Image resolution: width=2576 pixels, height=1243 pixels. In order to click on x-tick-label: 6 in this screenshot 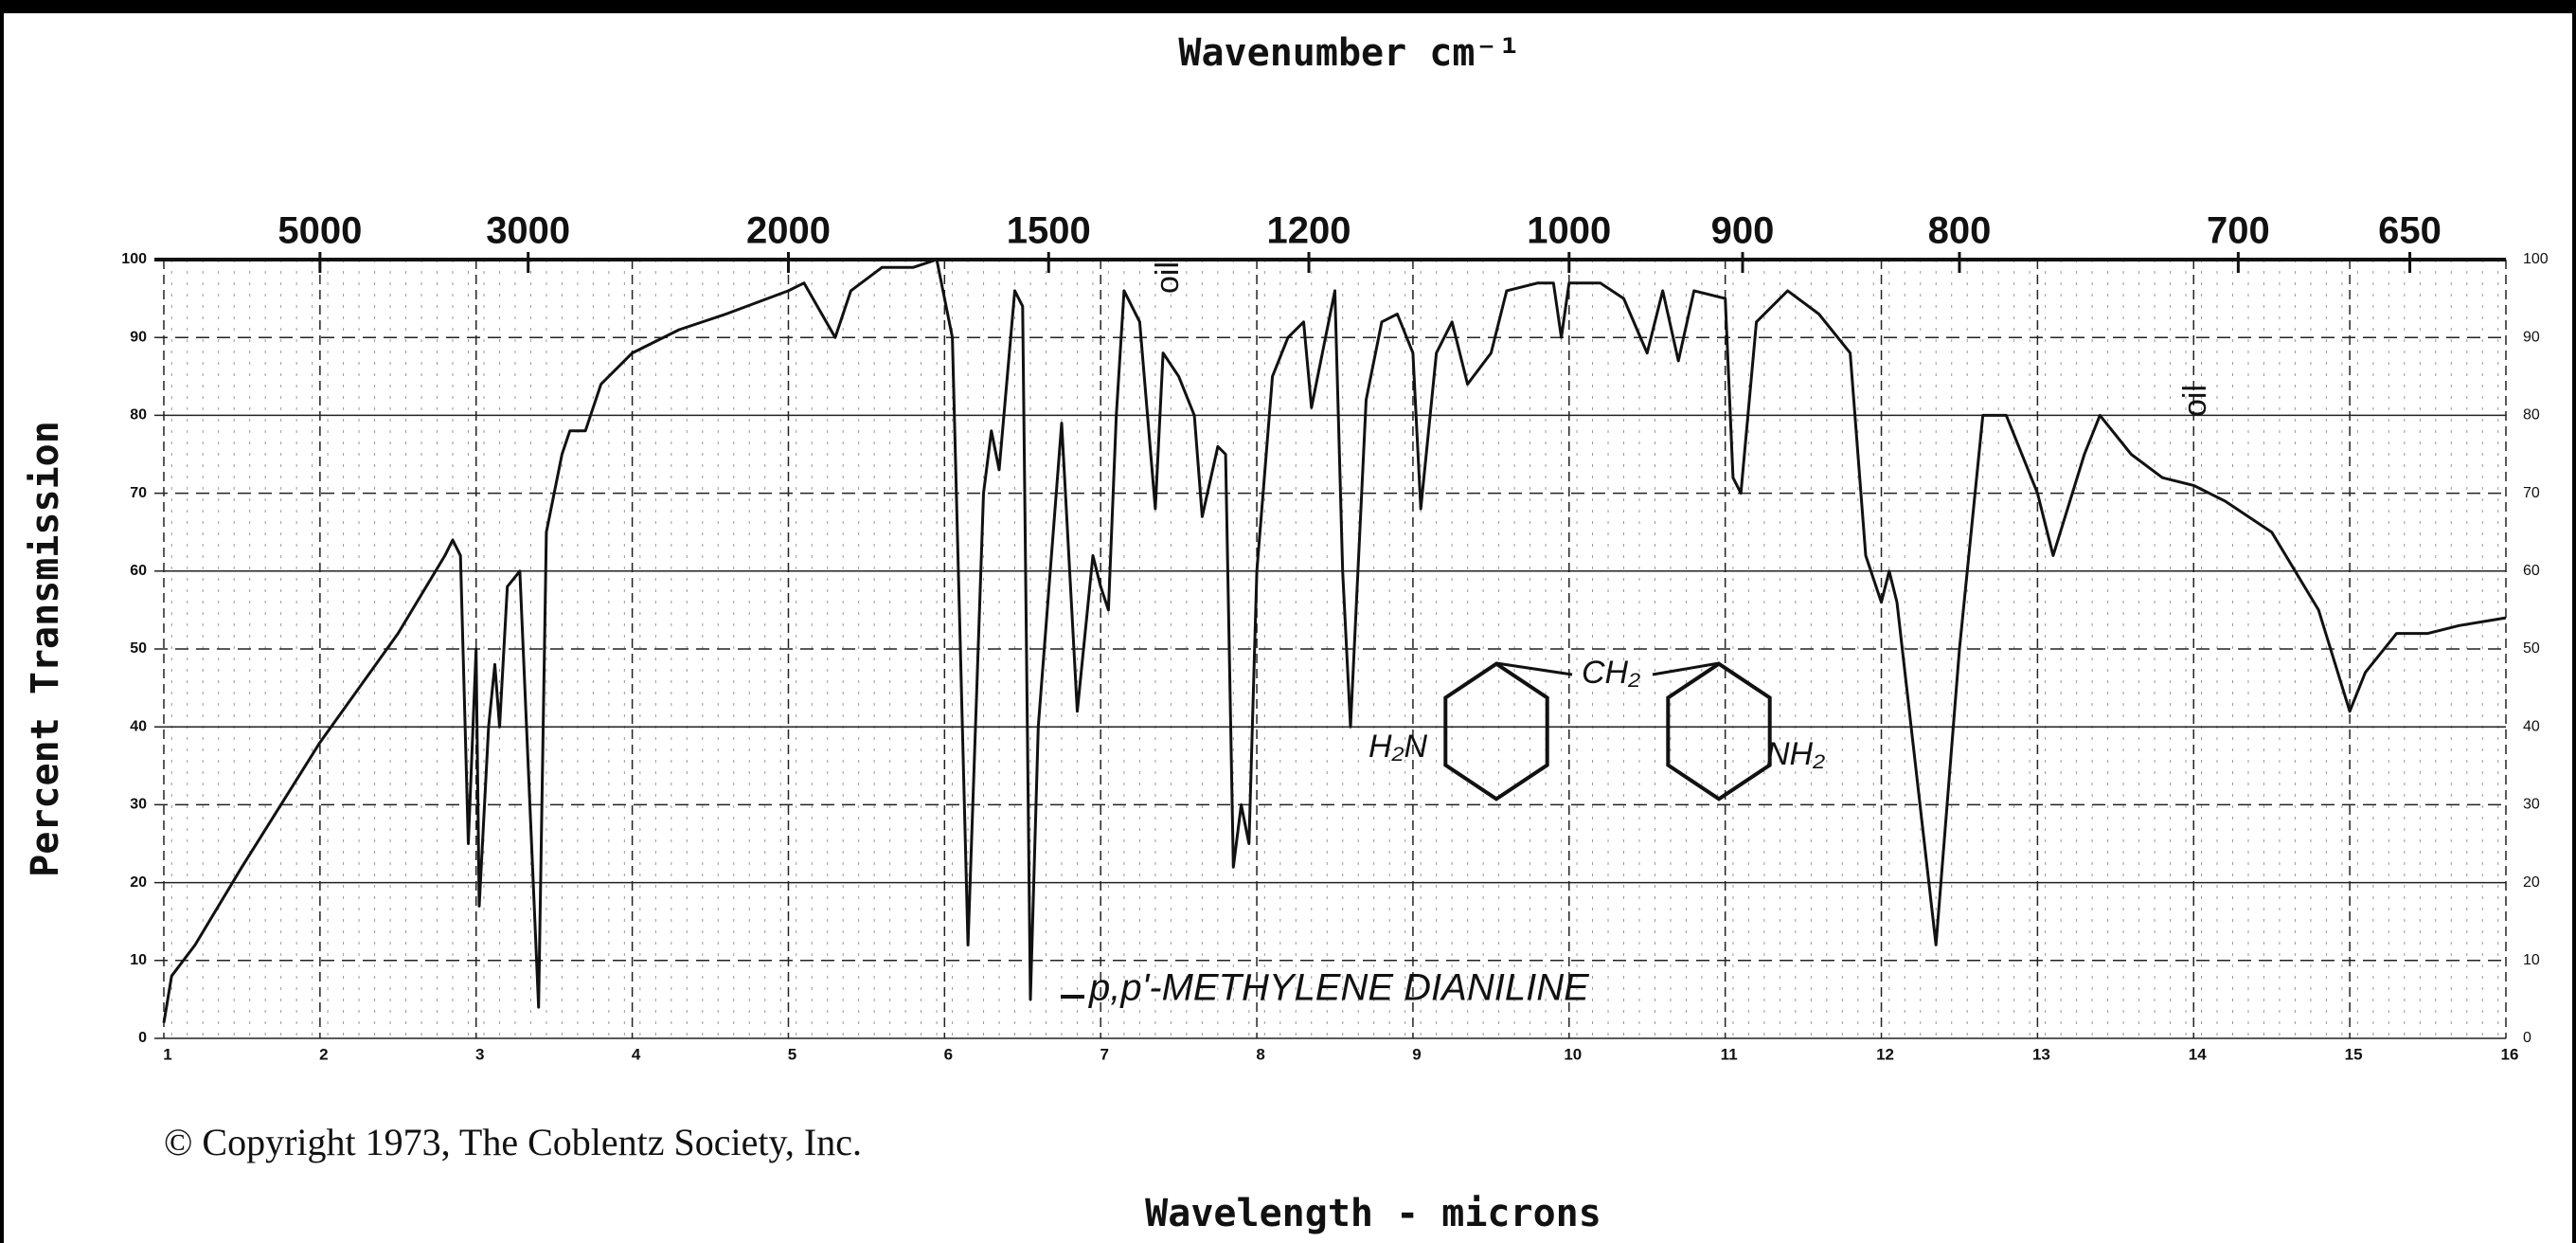, I will do `click(948, 1054)`.